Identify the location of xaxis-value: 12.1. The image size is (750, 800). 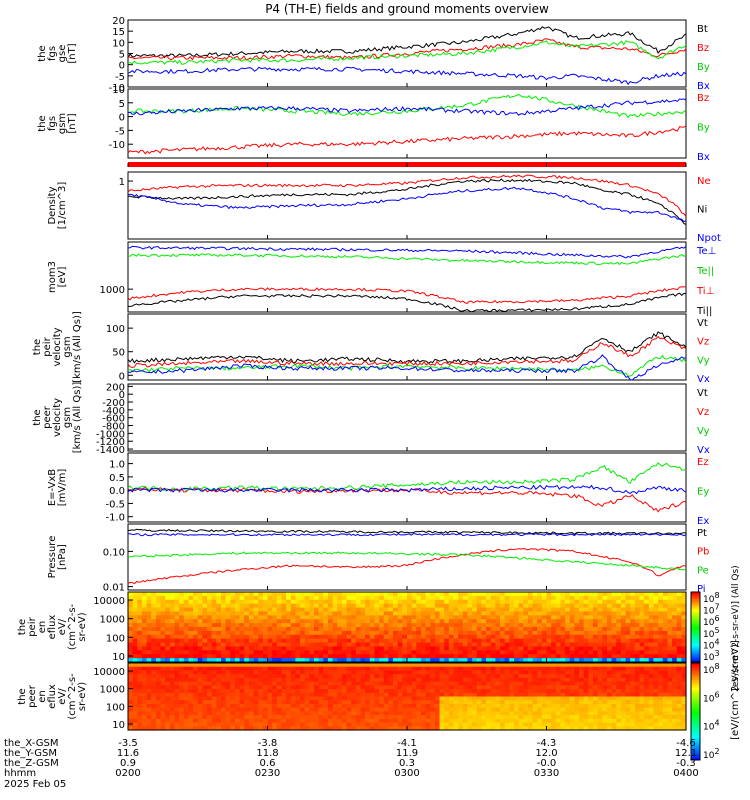
(686, 753).